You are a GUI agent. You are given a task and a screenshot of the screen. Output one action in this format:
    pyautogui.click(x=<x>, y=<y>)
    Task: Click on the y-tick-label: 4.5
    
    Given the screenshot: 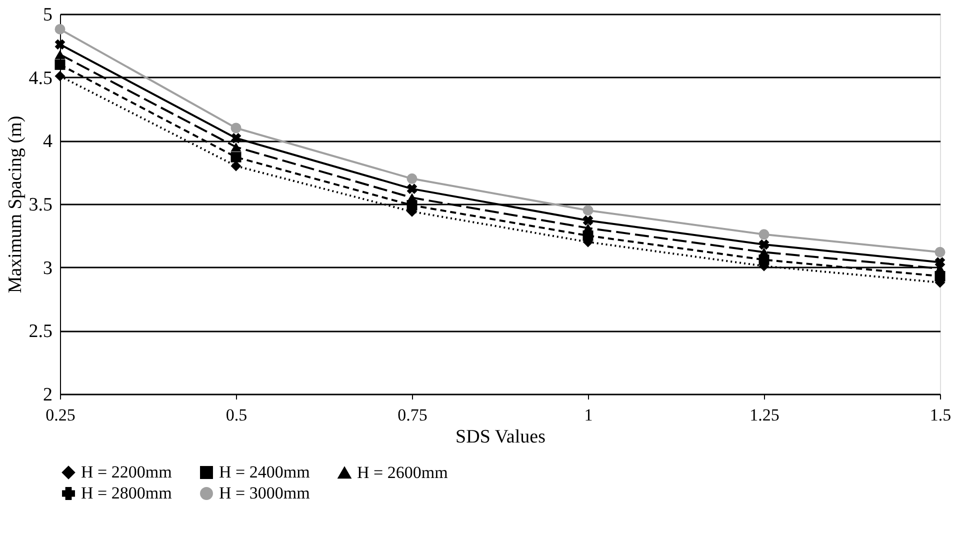 What is the action you would take?
    pyautogui.click(x=40, y=78)
    